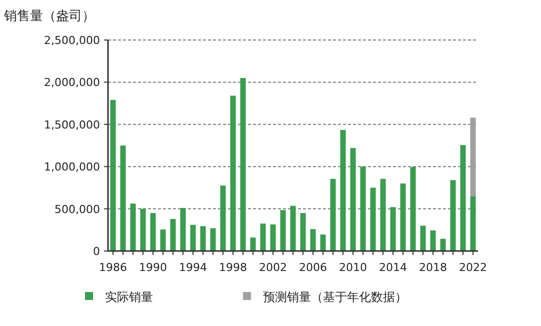 The image size is (541, 326). What do you see at coordinates (273, 267) in the screenshot?
I see `x-tick-label: 2002` at bounding box center [273, 267].